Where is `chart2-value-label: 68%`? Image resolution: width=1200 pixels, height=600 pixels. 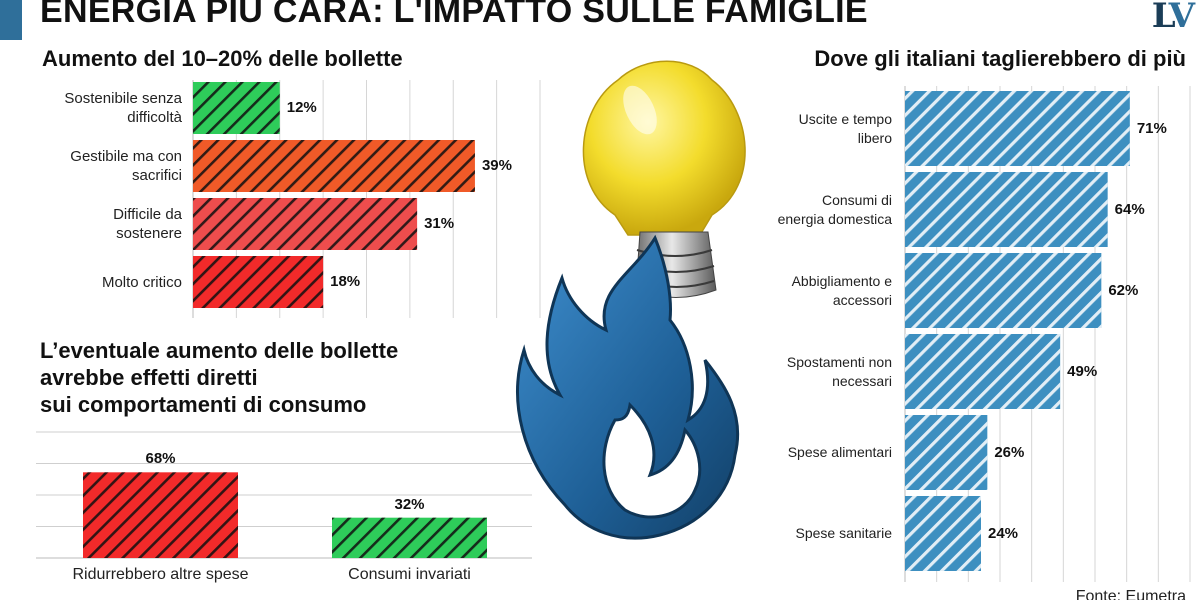 chart2-value-label: 68% is located at coordinates (160, 459).